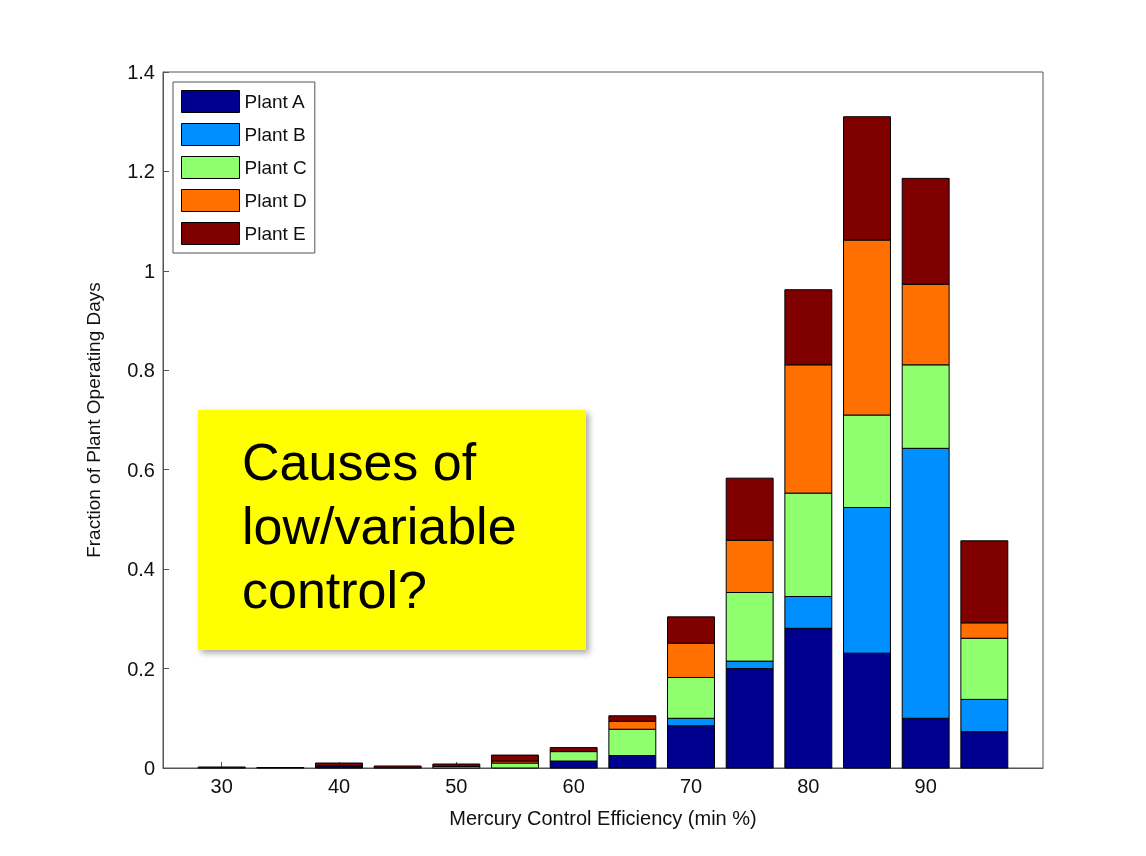 The height and width of the screenshot is (856, 1146). Describe the element at coordinates (141, 668) in the screenshot. I see `y-tick-label: 0.2` at that location.